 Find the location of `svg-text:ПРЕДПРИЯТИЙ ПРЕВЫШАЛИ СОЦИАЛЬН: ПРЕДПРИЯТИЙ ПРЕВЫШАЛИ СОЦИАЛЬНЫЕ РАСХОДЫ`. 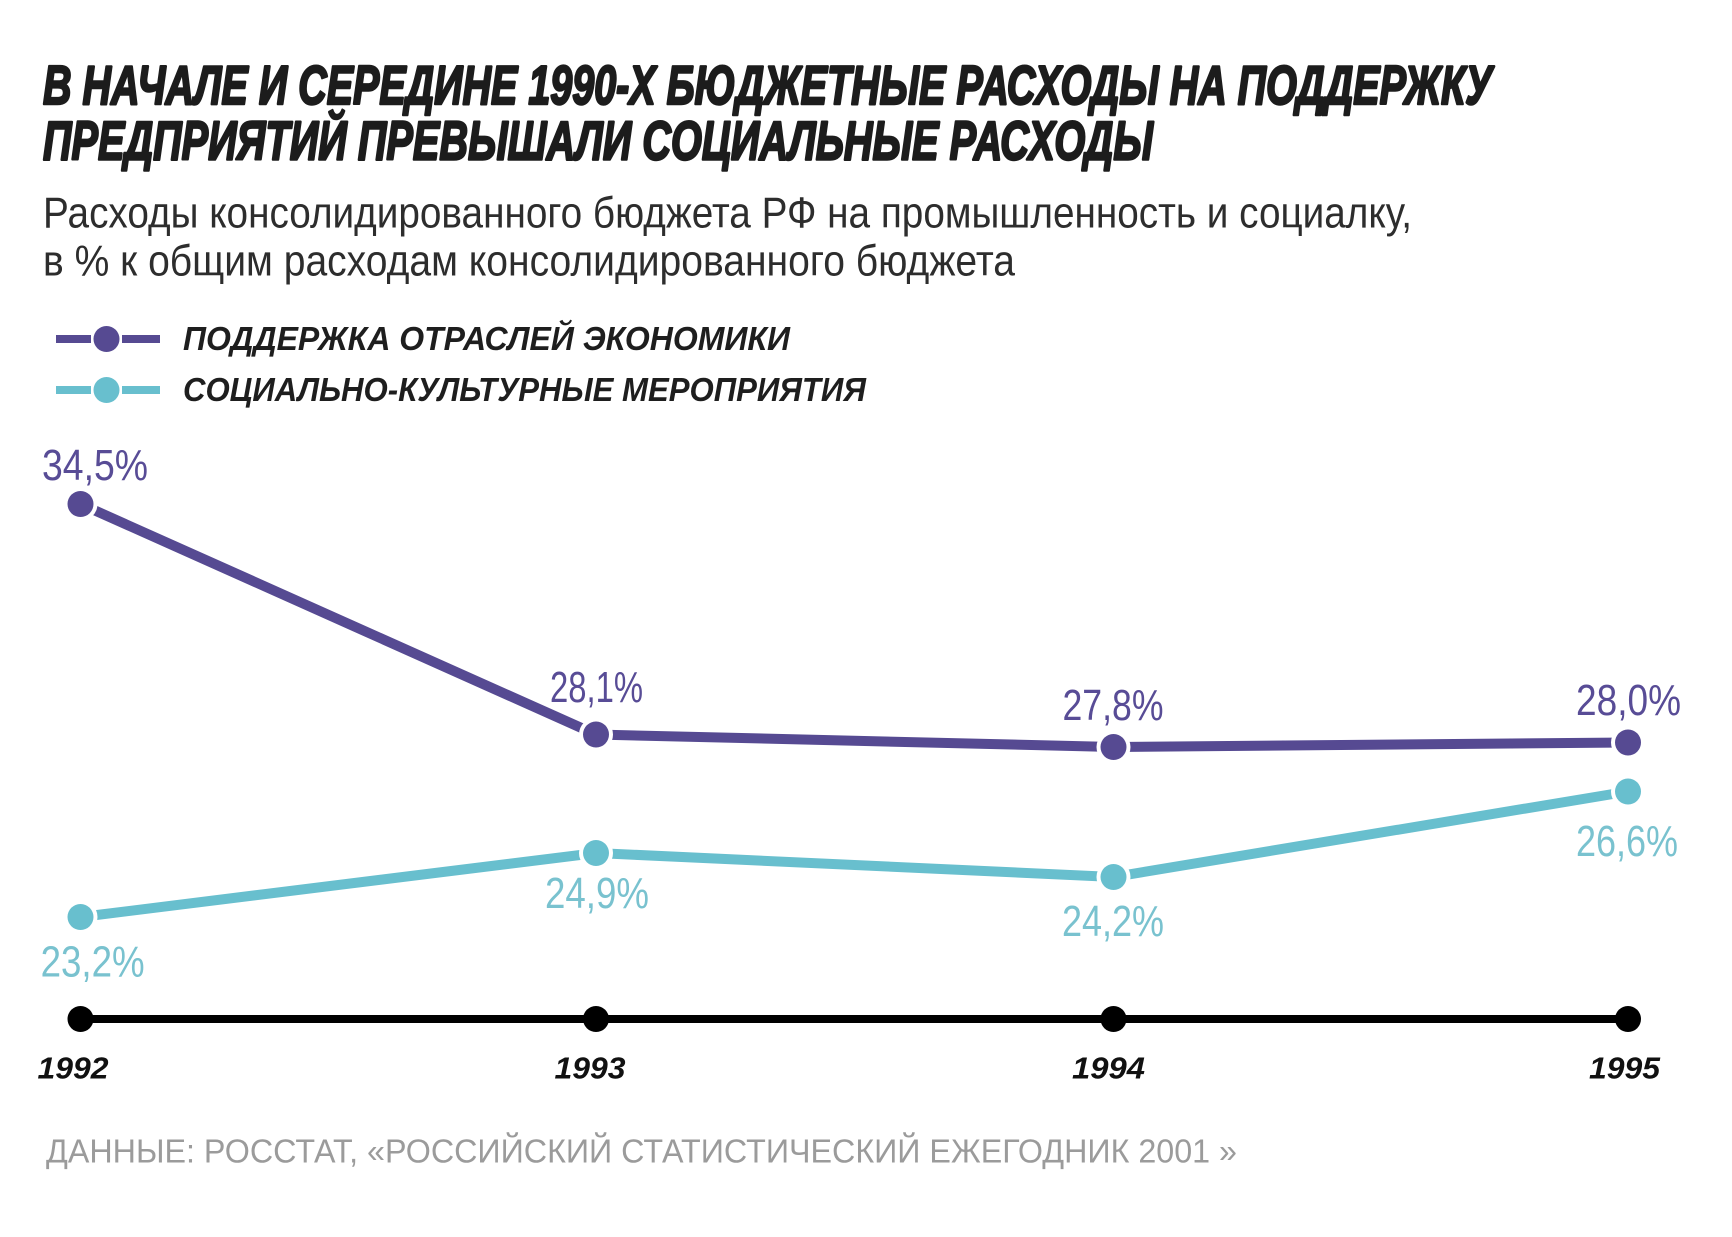

svg-text:ПРЕДПРИЯТИЙ ПРЕВЫШАЛИ СОЦИАЛЬН: ПРЕДПРИЯТИЙ ПРЕВЫШАЛИ СОЦИАЛЬНЫЕ РАСХОДЫ is located at coordinates (598, 140).